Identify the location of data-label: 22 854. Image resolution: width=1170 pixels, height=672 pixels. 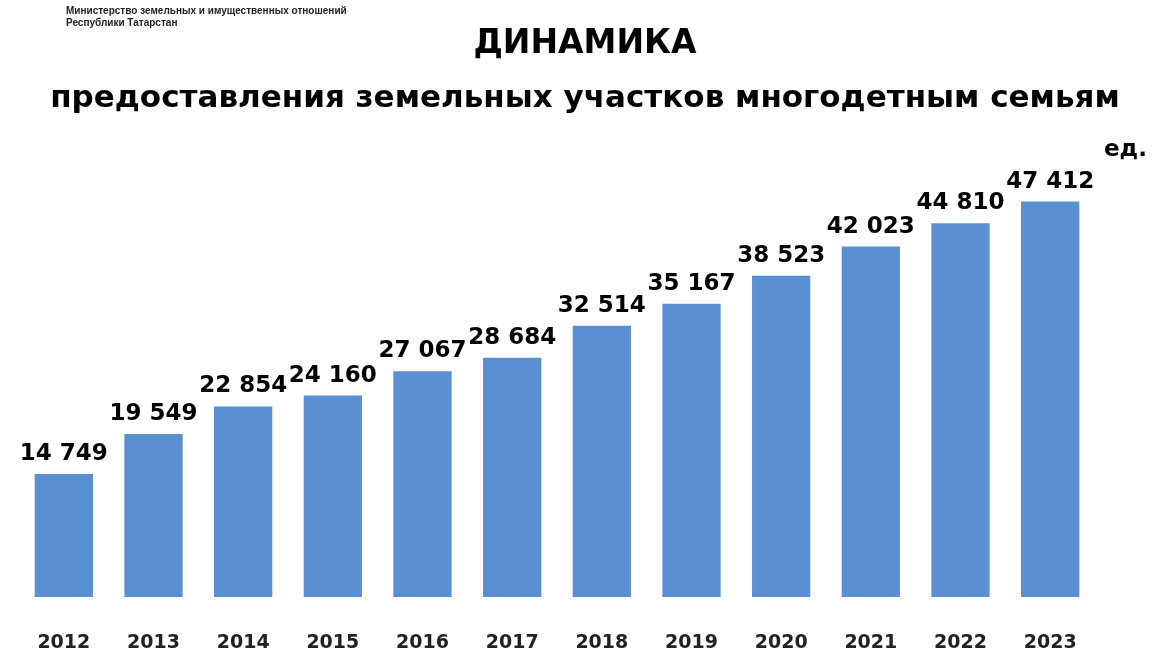
(243, 384).